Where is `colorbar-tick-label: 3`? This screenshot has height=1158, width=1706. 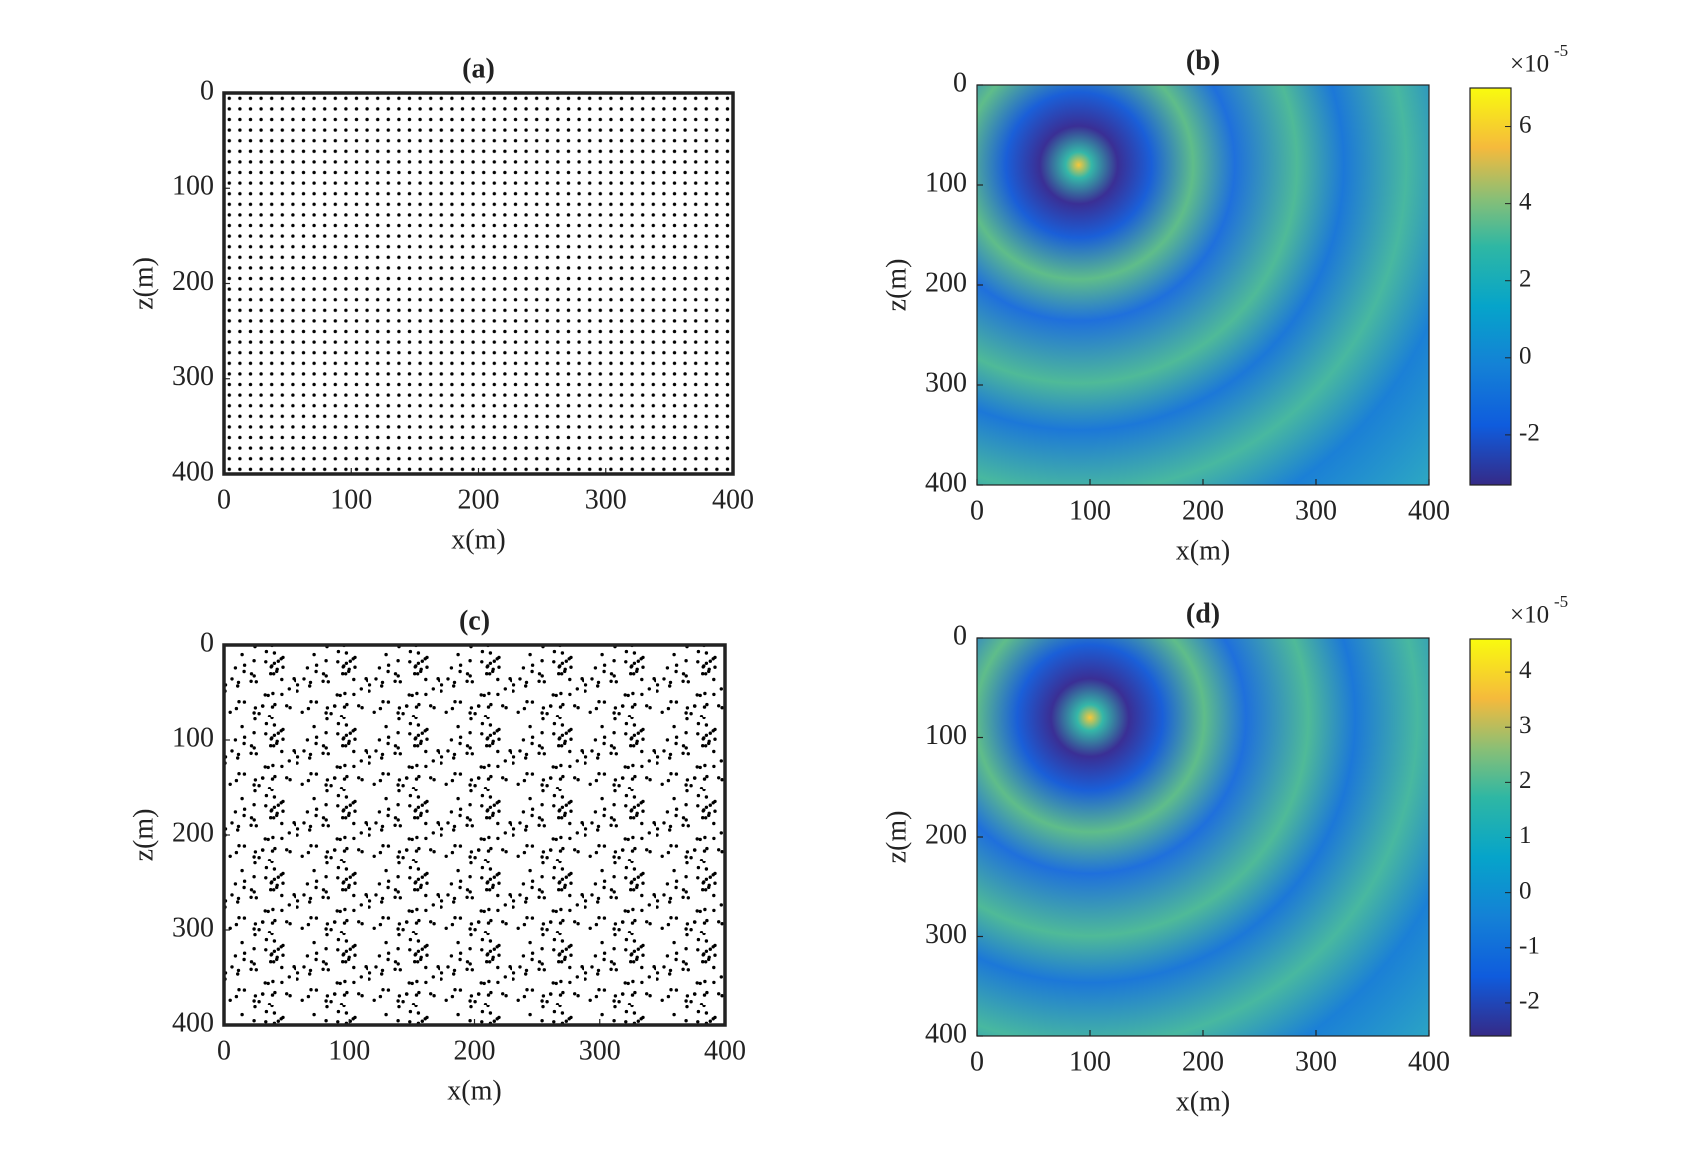 colorbar-tick-label: 3 is located at coordinates (1525, 725).